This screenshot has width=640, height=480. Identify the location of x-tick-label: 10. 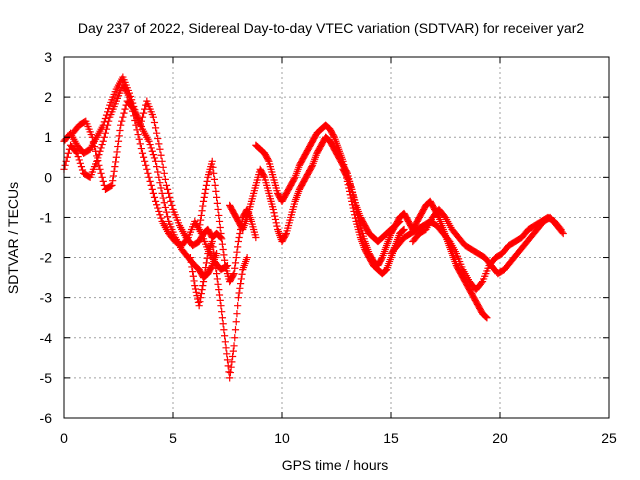
(282, 438).